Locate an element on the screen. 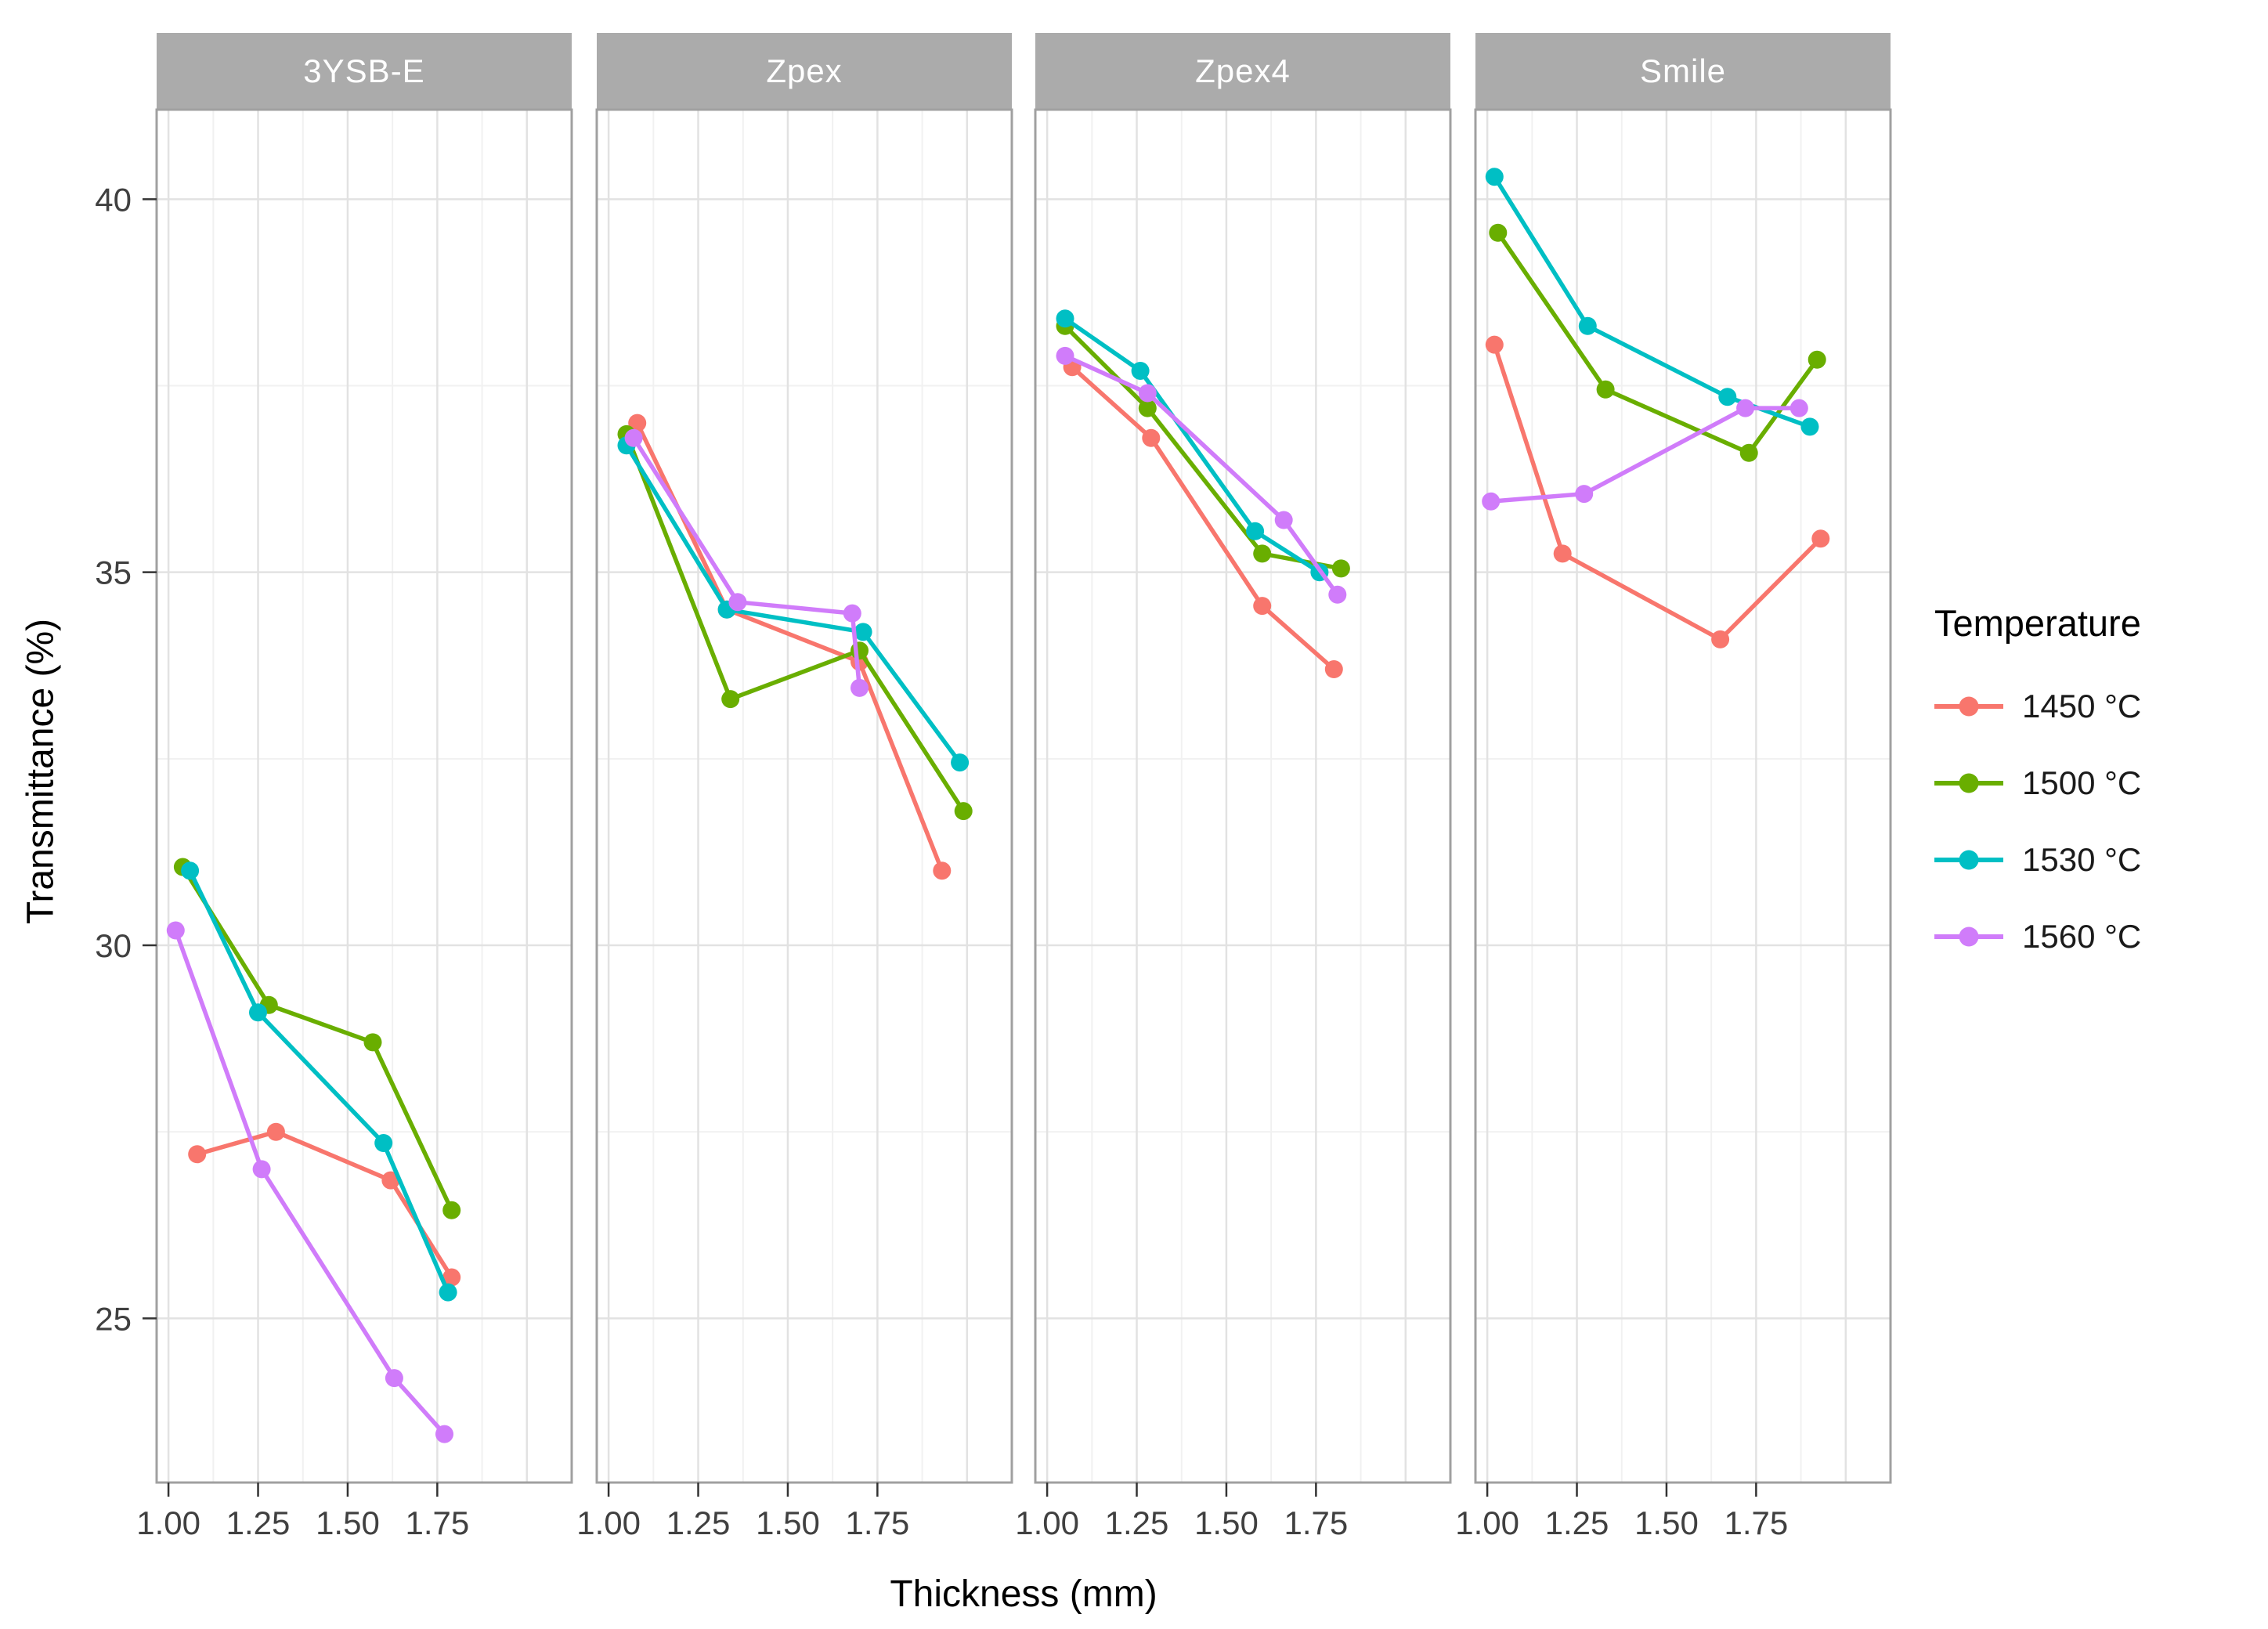 This screenshot has width=2268, height=1629. legend-entry: 1560 °C is located at coordinates (2097, 936).